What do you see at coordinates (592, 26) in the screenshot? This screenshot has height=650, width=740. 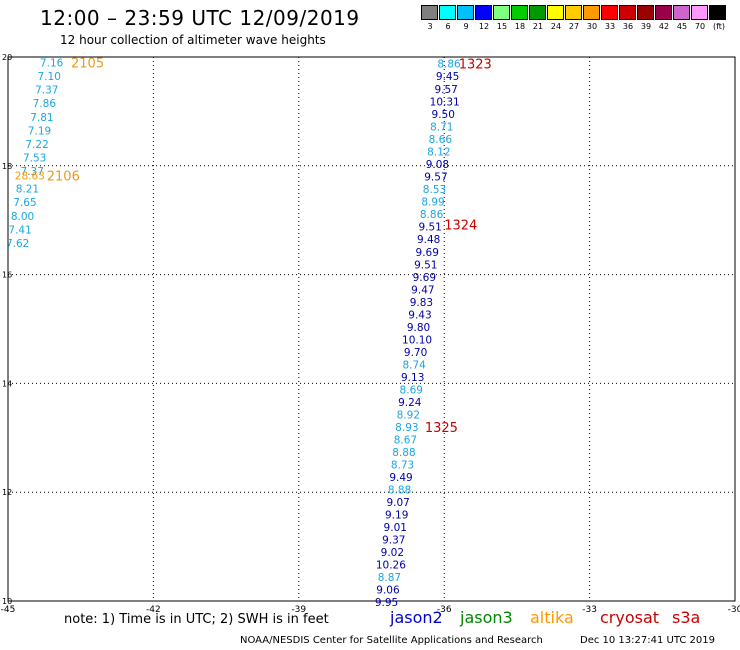 I see `legend-swatch-label: 30` at bounding box center [592, 26].